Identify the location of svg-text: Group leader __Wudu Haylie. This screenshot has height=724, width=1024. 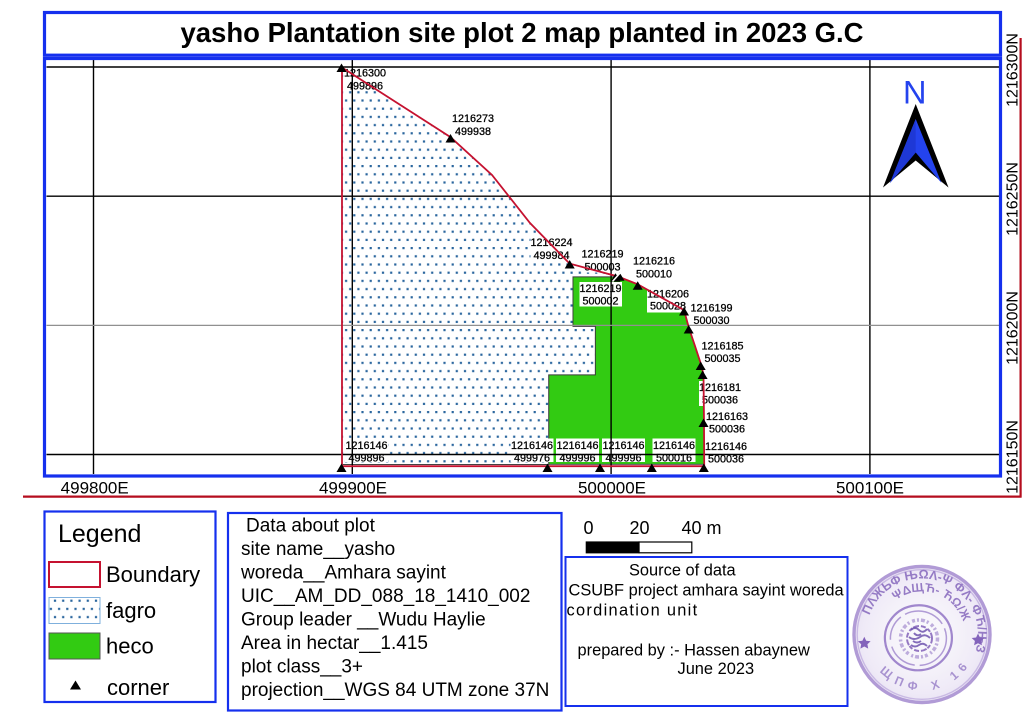
(363, 620).